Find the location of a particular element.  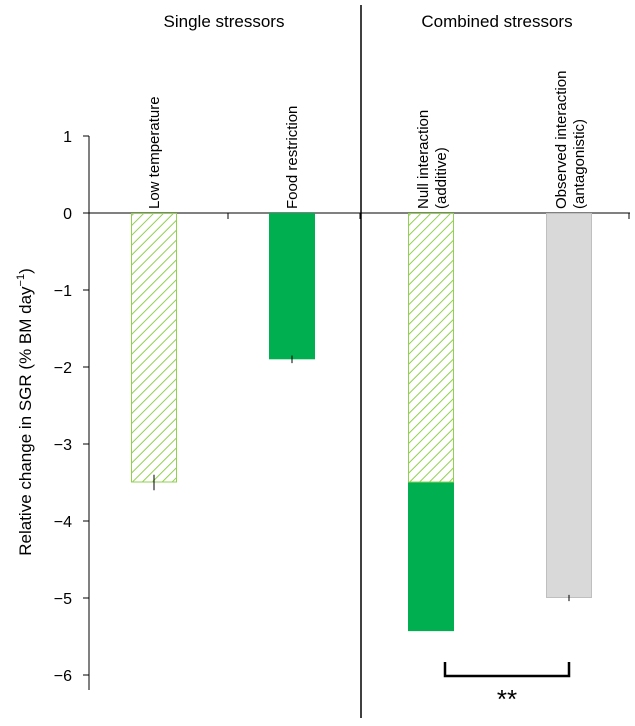

y-tick-label: 0 is located at coordinates (67, 214).